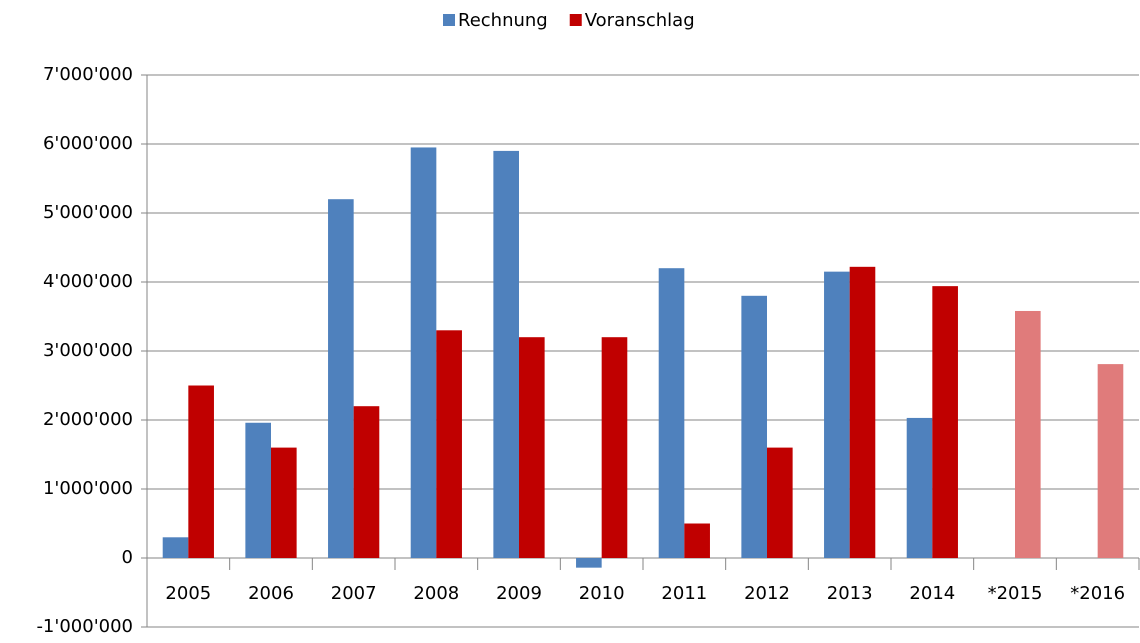 This screenshot has width=1140, height=643. What do you see at coordinates (850, 593) in the screenshot?
I see `x-tick-label: 2013` at bounding box center [850, 593].